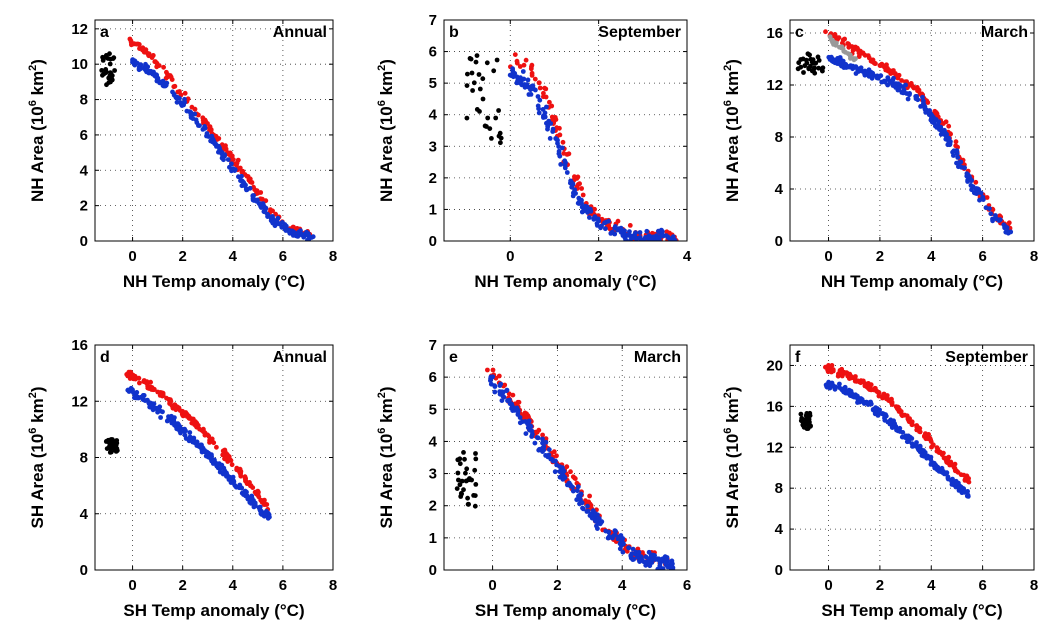  Describe the element at coordinates (774, 33) in the screenshot. I see `y-tick-label: 16` at that location.